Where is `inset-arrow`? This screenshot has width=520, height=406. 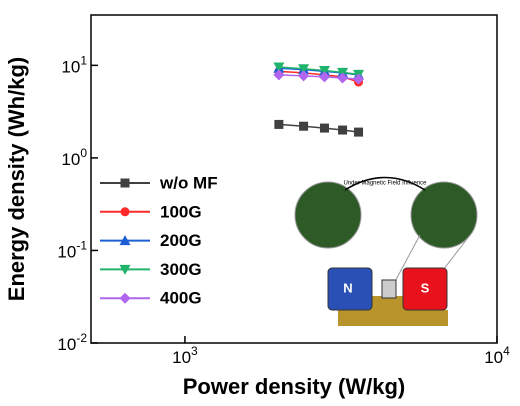 inset-arrow is located at coordinates (385, 183).